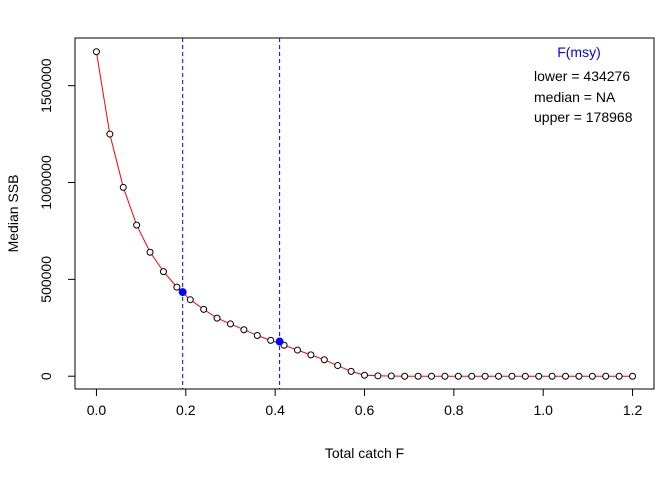  What do you see at coordinates (46, 279) in the screenshot?
I see `y-tick-label: 500000` at bounding box center [46, 279].